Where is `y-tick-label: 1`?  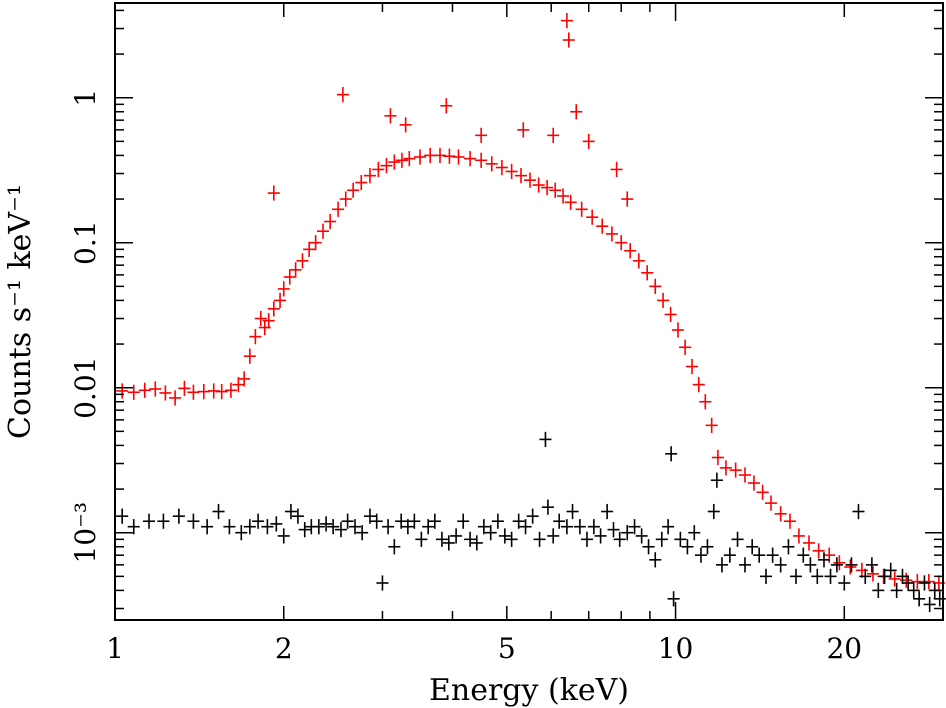 y-tick-label: 1 is located at coordinates (85, 98).